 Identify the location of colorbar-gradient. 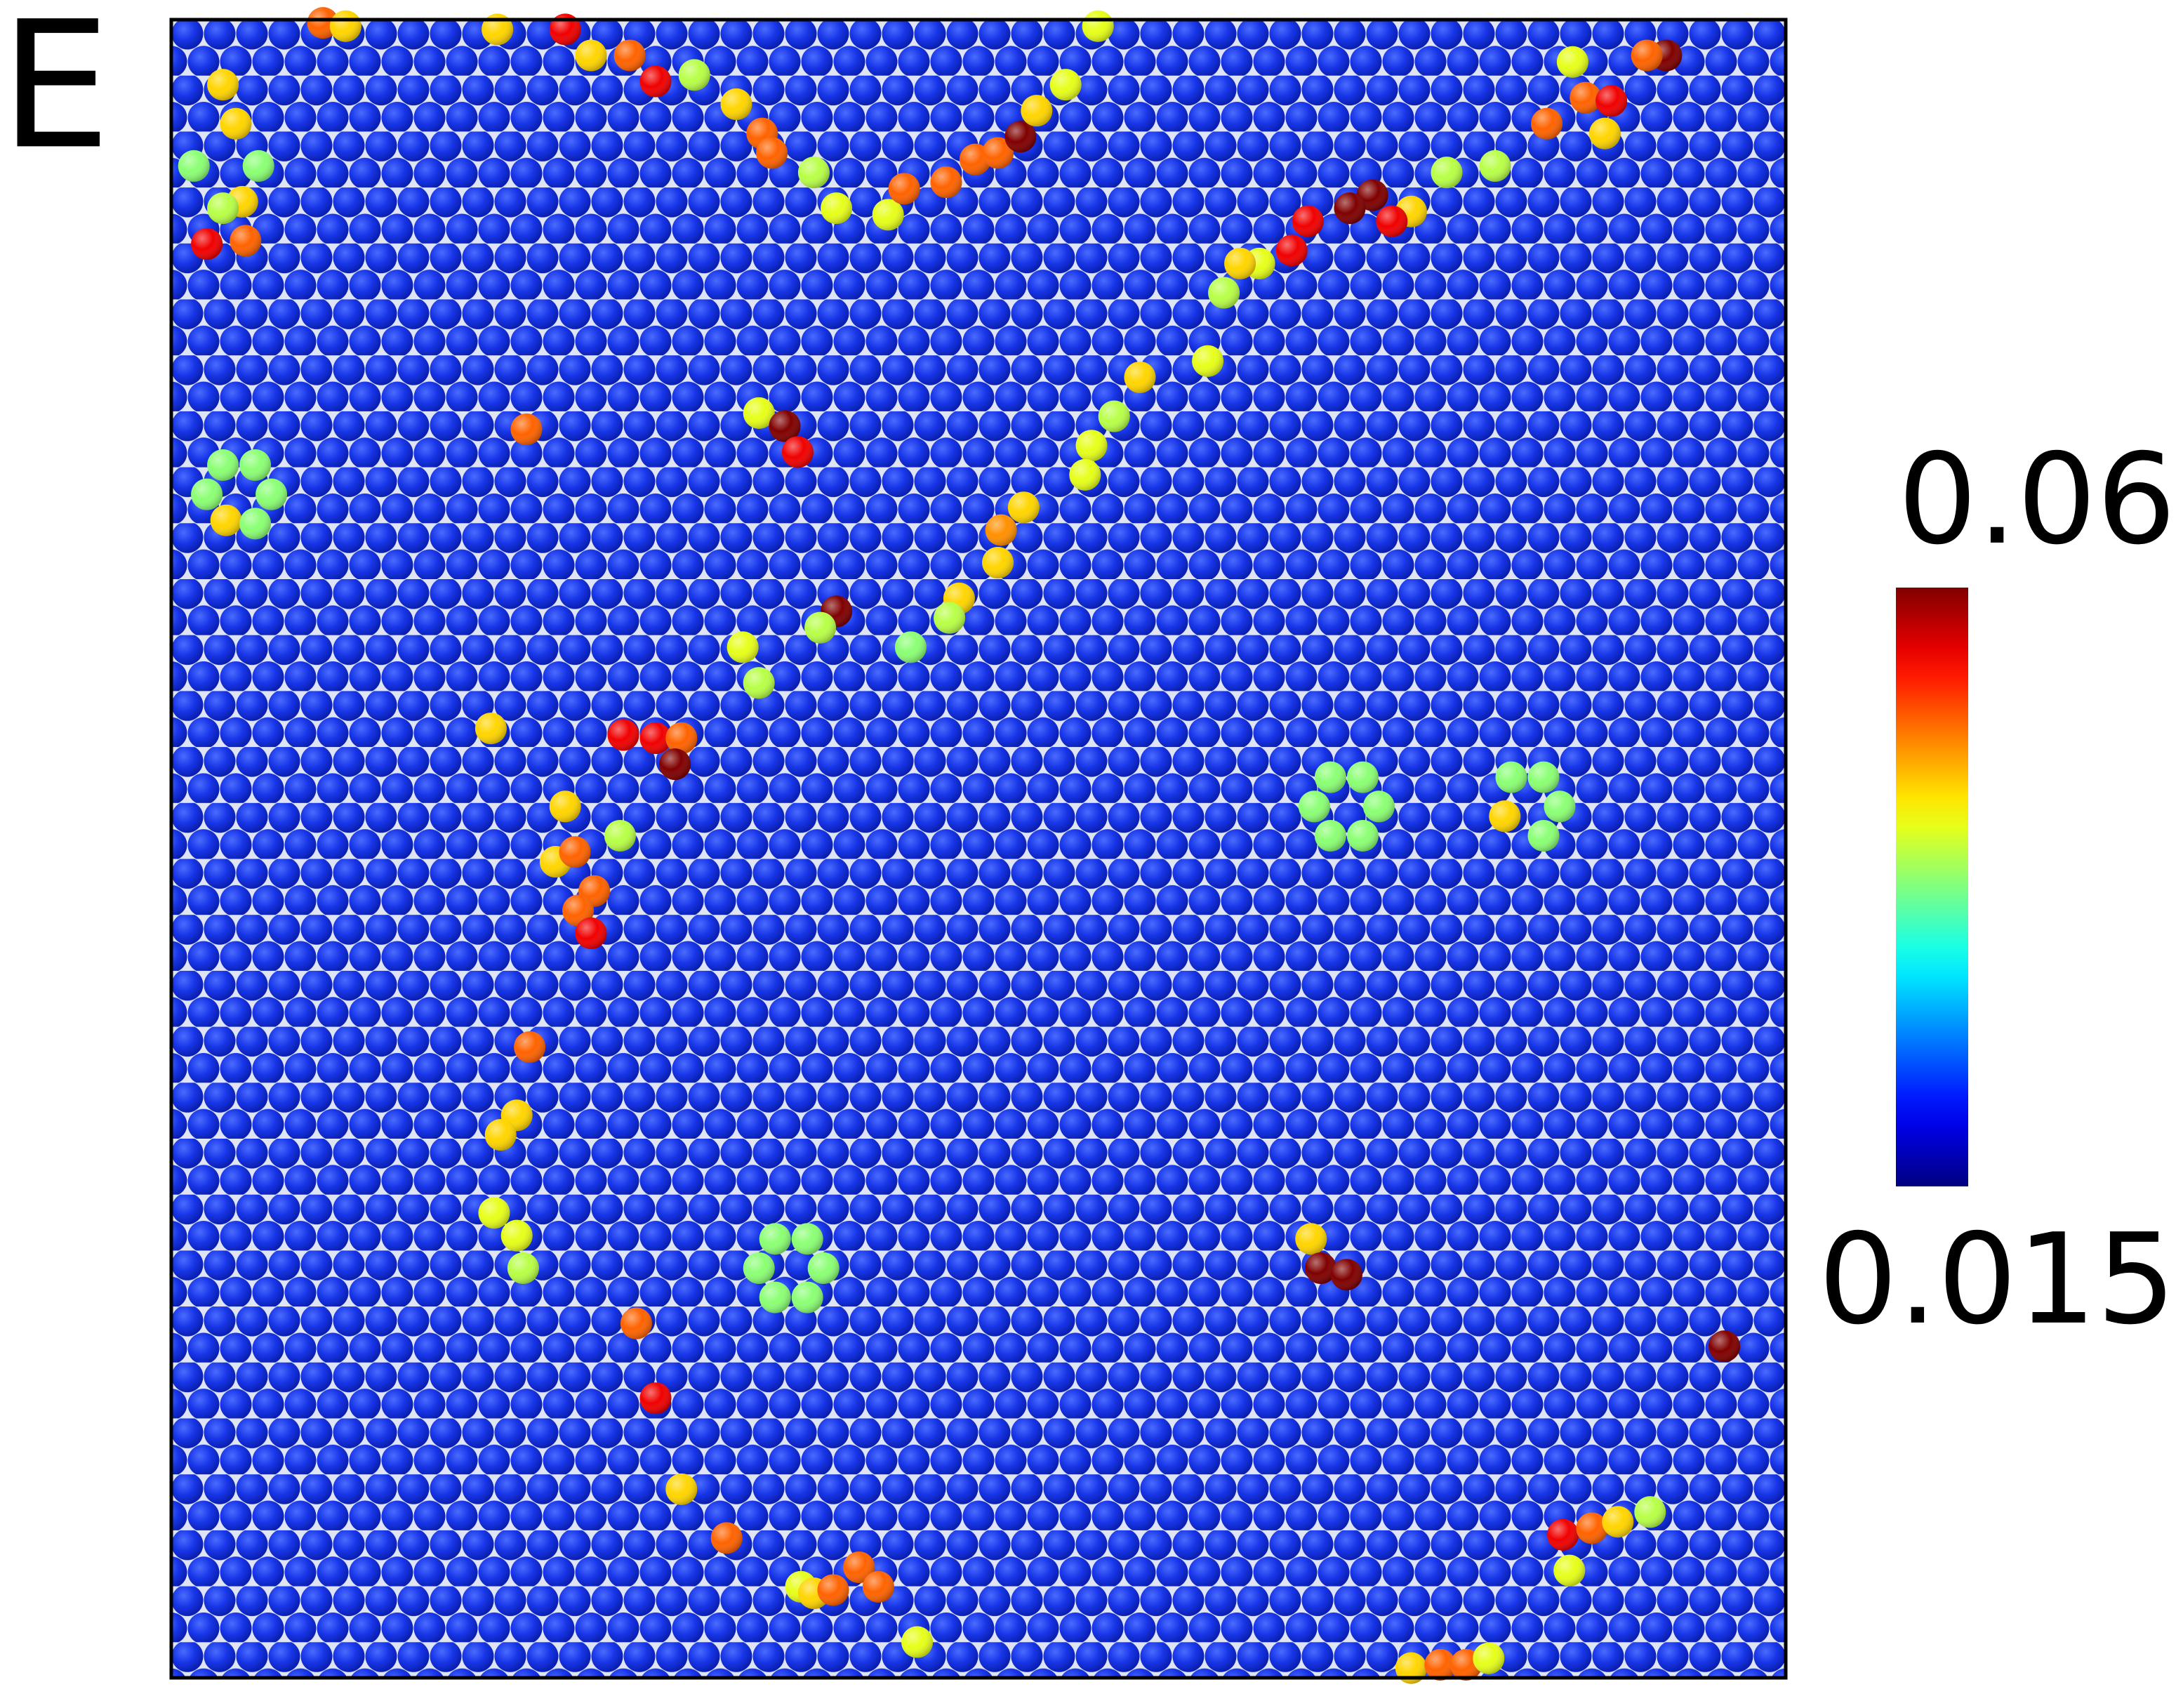
(1932, 887).